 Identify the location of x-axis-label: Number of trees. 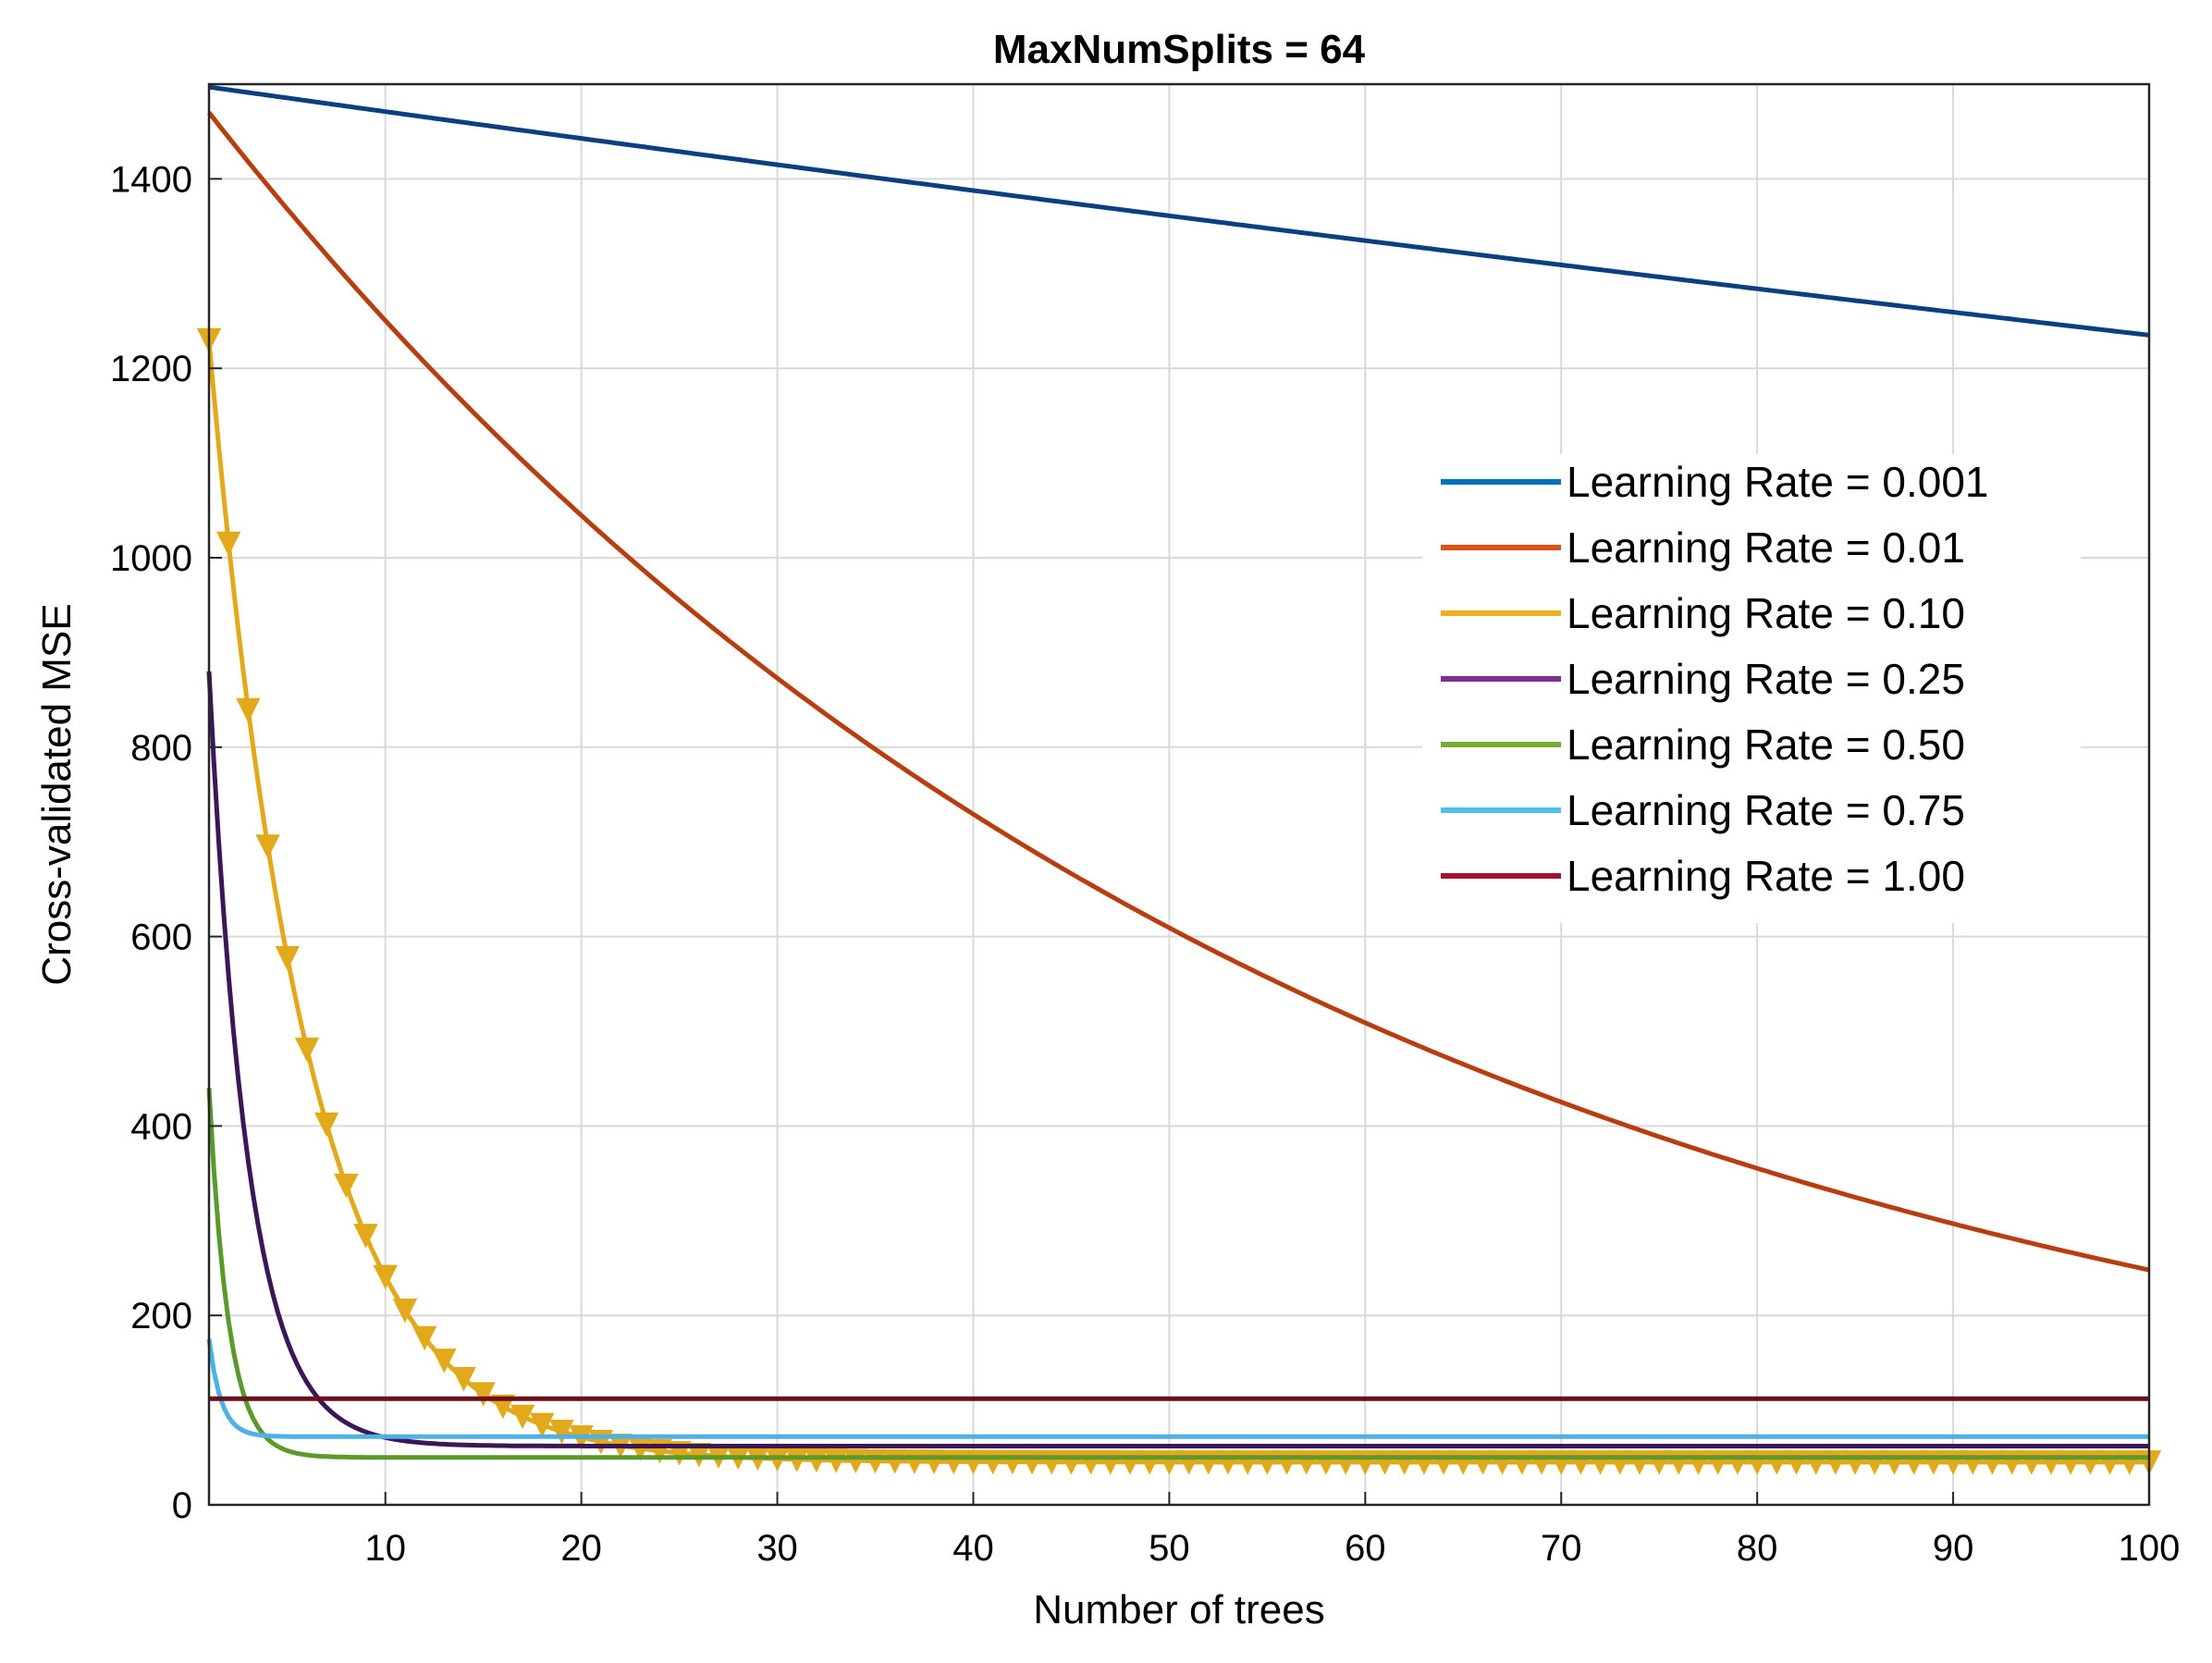
(1179, 1609).